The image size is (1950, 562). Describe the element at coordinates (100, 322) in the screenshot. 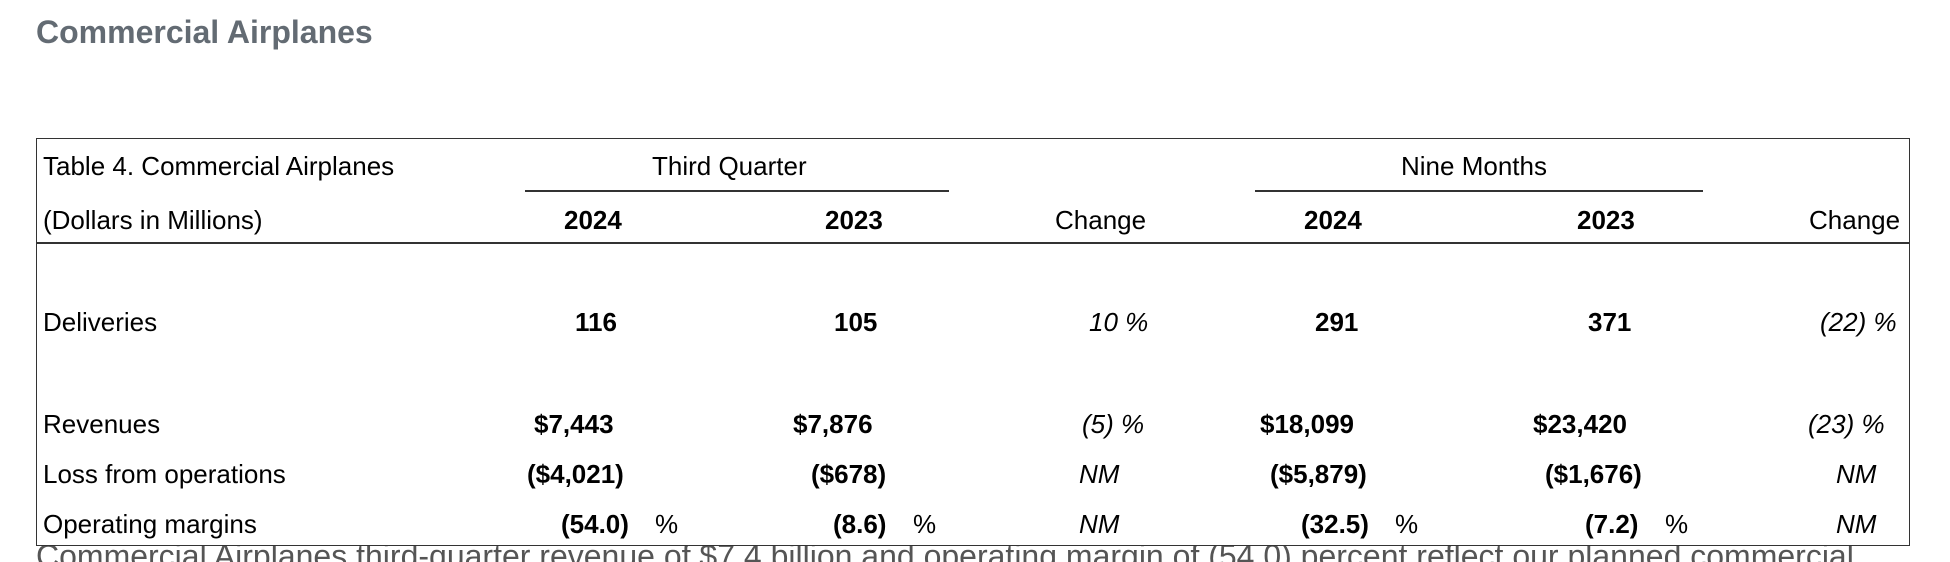

I see `row-label: Deliveries` at that location.